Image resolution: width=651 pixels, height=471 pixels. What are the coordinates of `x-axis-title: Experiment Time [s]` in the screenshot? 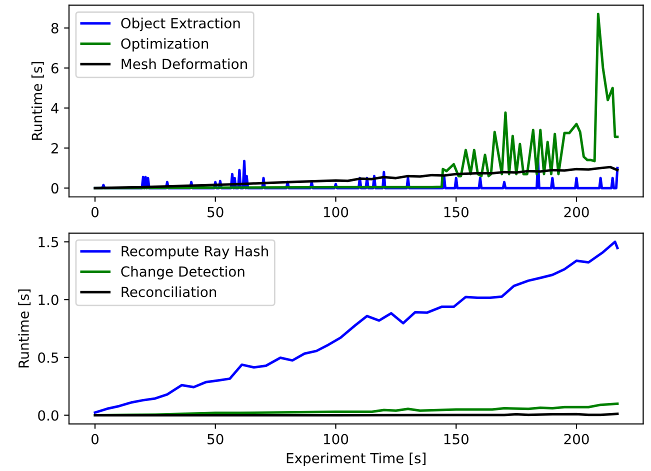 It's located at (356, 459).